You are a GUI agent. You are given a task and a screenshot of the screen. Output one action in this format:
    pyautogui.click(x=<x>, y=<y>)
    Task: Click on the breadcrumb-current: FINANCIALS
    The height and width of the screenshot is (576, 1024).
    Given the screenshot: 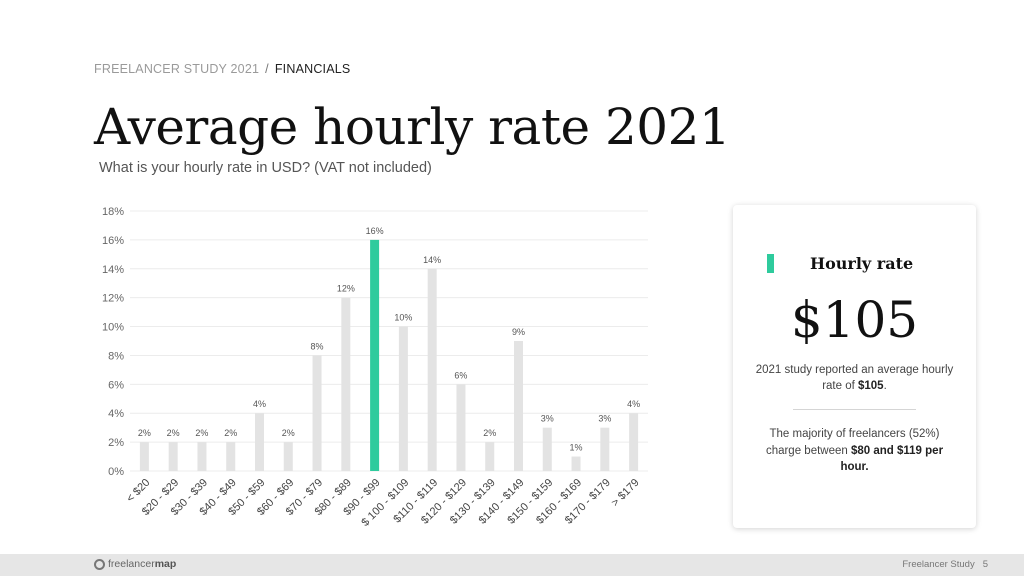 What is the action you would take?
    pyautogui.click(x=312, y=69)
    